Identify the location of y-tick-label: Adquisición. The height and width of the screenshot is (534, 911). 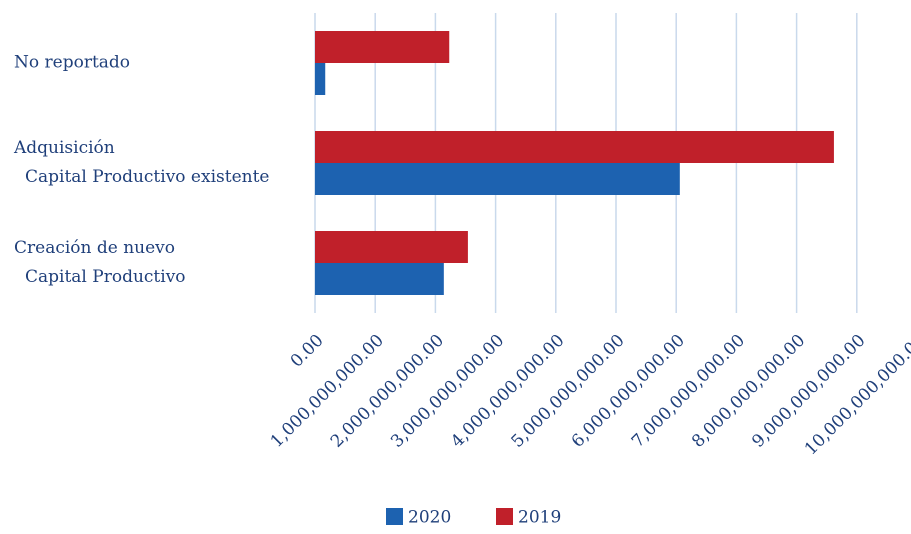
(64, 148).